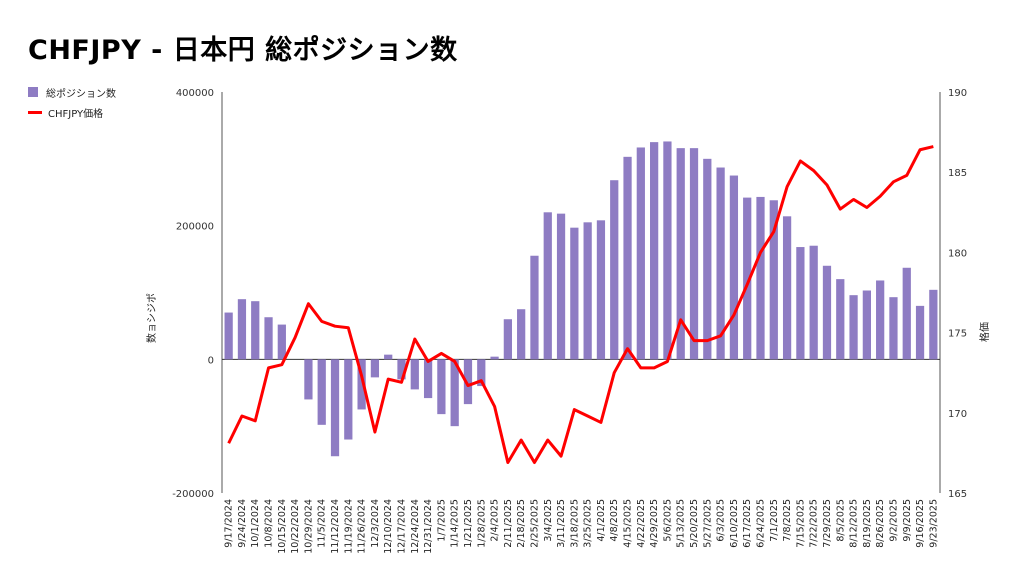  What do you see at coordinates (348, 526) in the screenshot?
I see `x-tick-label-9: 11/19/2024` at bounding box center [348, 526].